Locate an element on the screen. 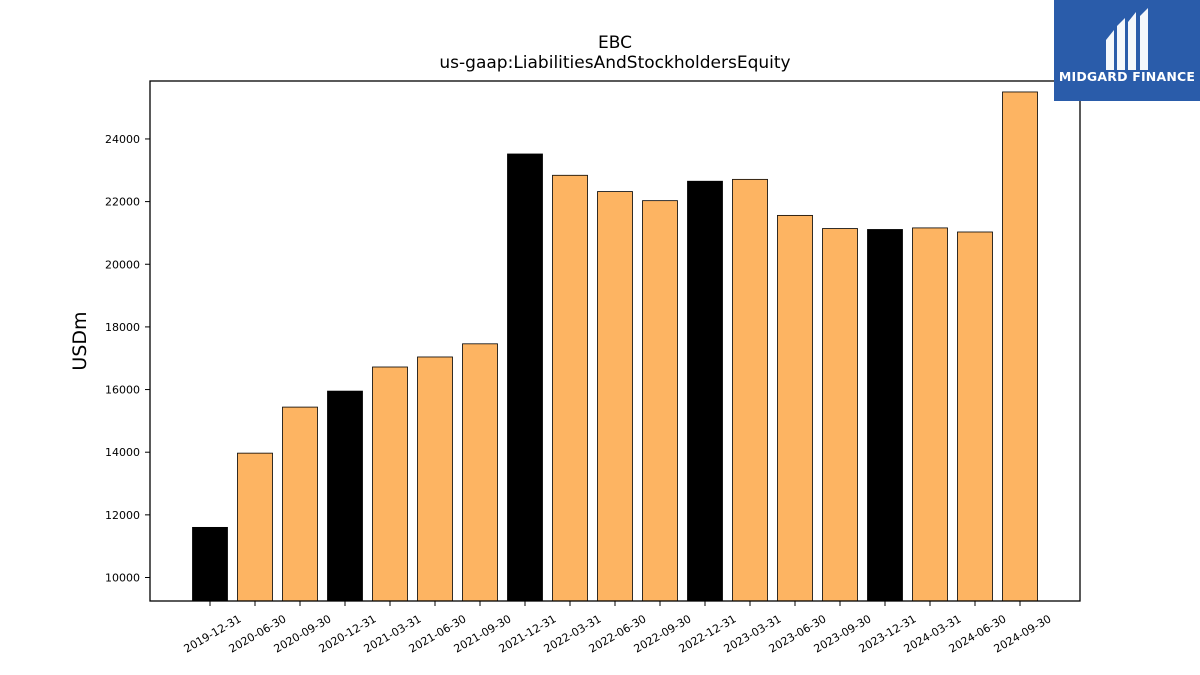  company-logo: MIDGARD FINANCE is located at coordinates (1127, 50).